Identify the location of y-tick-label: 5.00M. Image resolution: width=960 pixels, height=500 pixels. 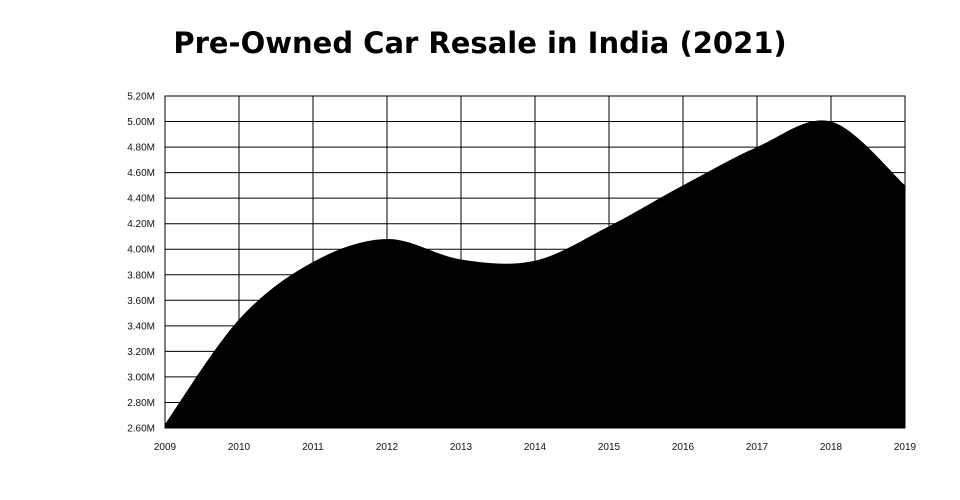
(141, 122).